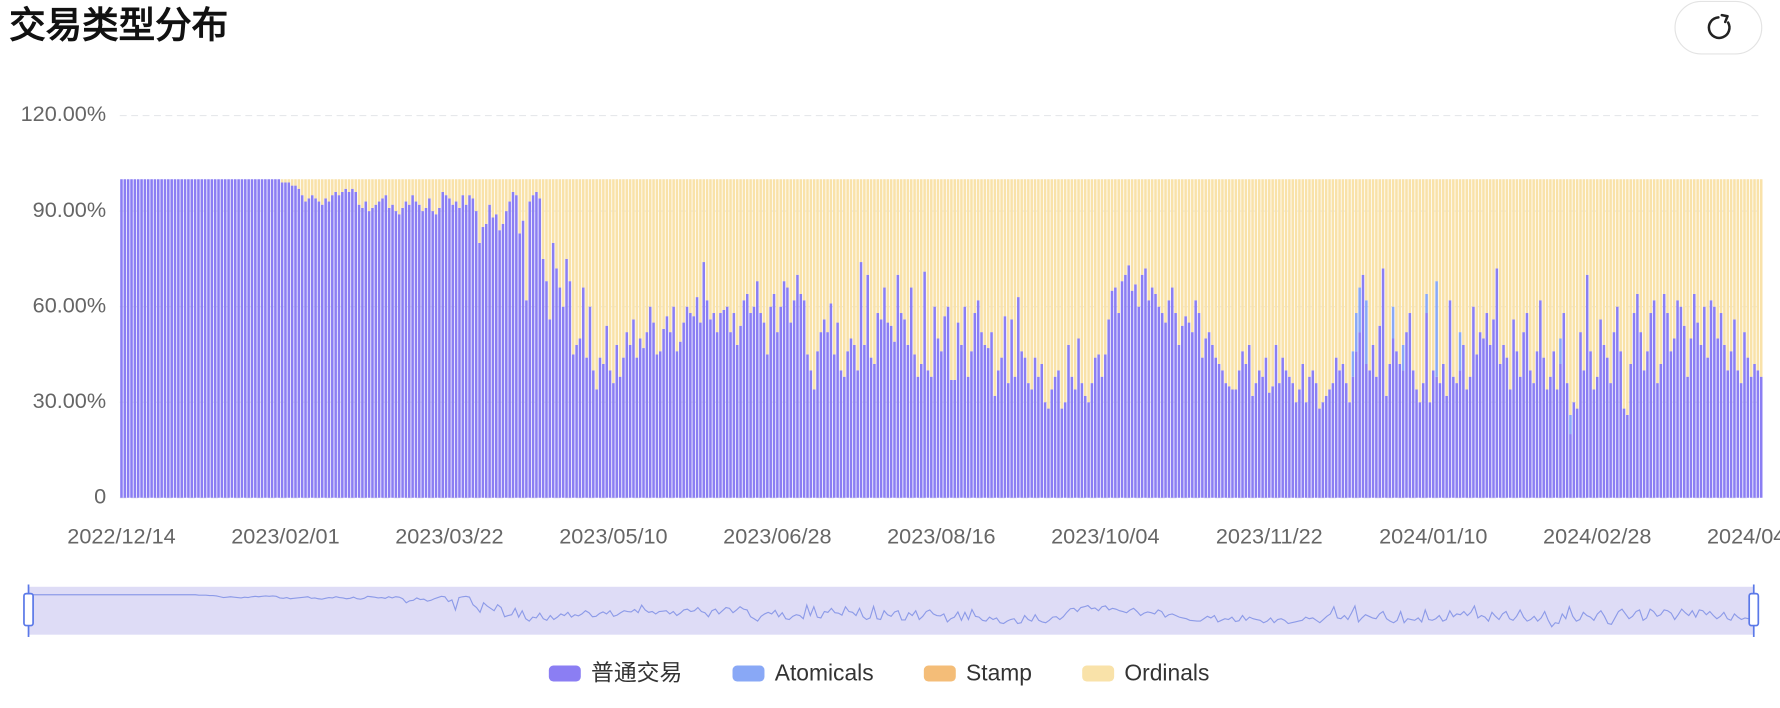 This screenshot has height=708, width=1780. I want to click on legend-swatch, so click(939, 673).